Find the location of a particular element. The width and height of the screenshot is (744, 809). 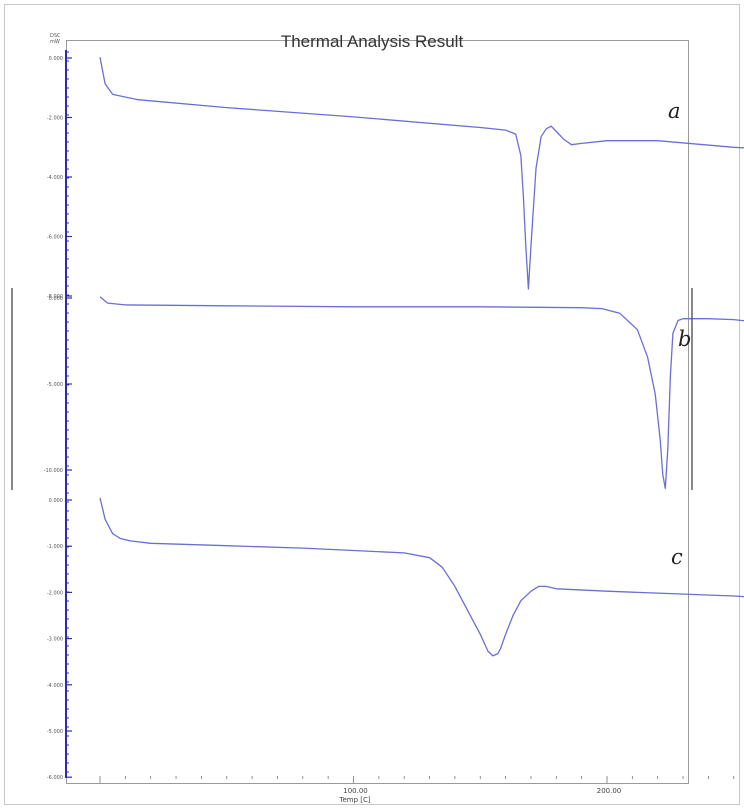

curve-labels: a b c is located at coordinates (679, 334).